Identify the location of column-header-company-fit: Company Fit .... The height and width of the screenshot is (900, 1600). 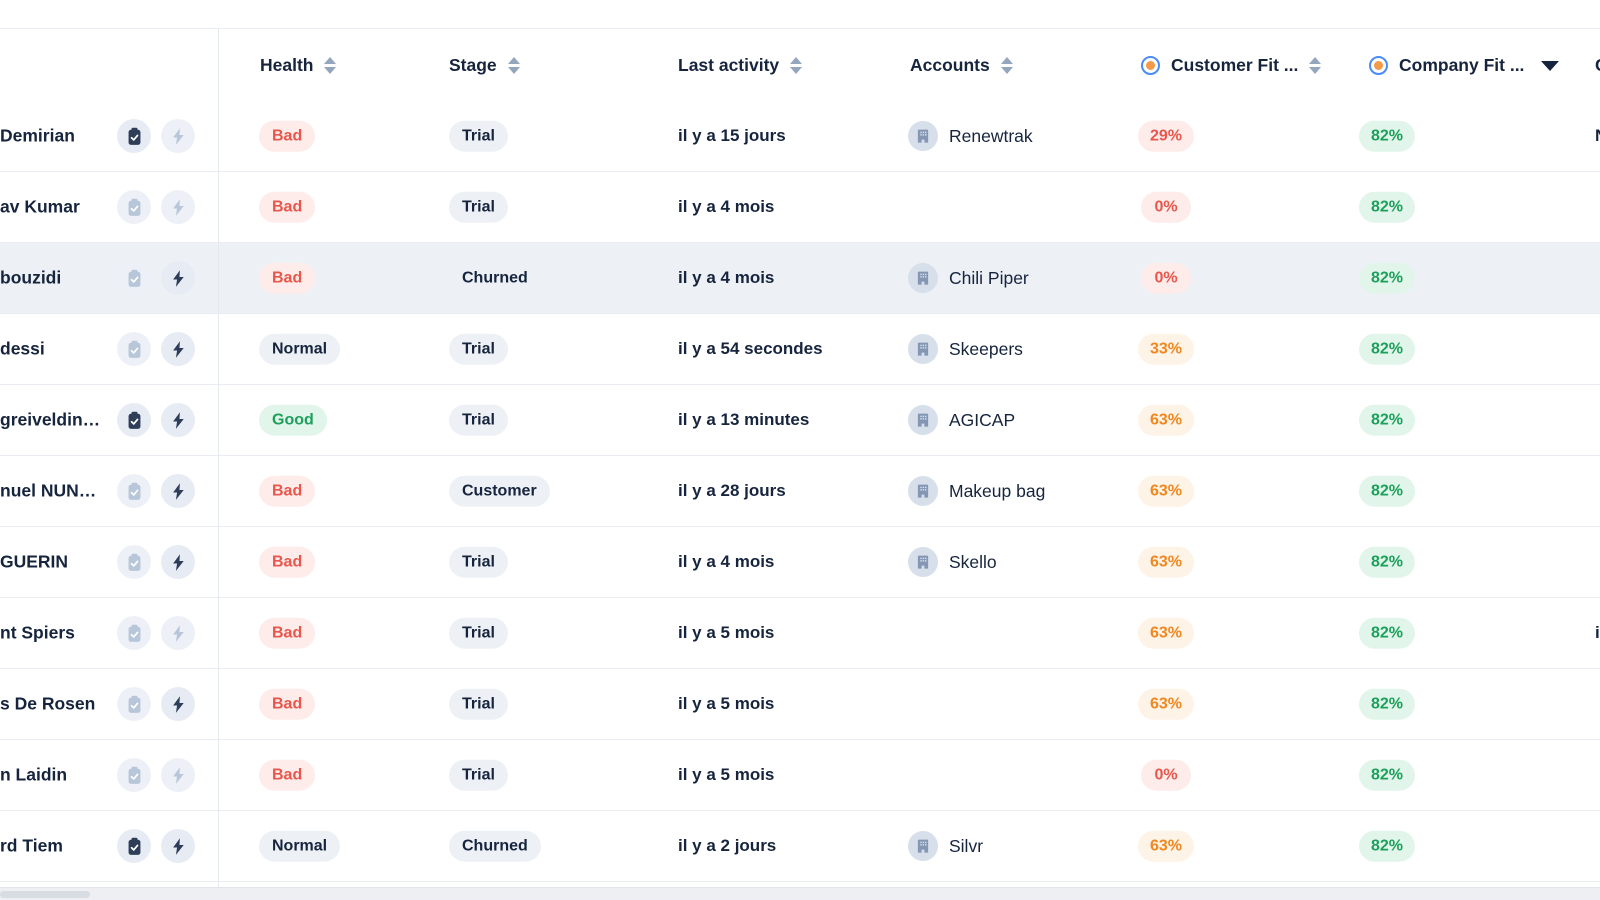
(1464, 65).